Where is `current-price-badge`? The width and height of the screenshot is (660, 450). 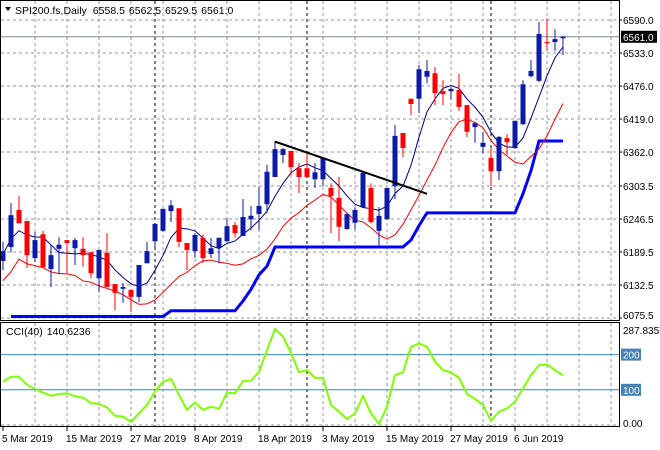 current-price-badge is located at coordinates (639, 36).